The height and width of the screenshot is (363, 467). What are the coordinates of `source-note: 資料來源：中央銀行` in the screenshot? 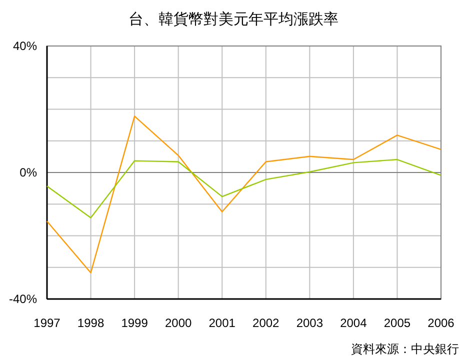 It's located at (405, 349).